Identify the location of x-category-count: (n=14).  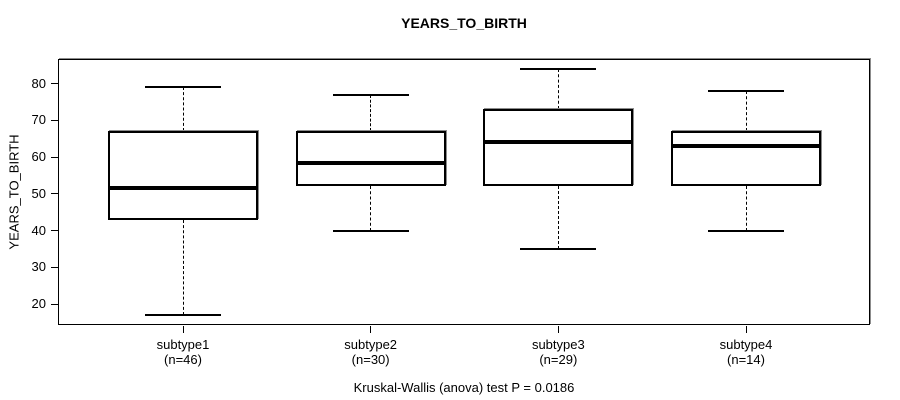
(746, 359).